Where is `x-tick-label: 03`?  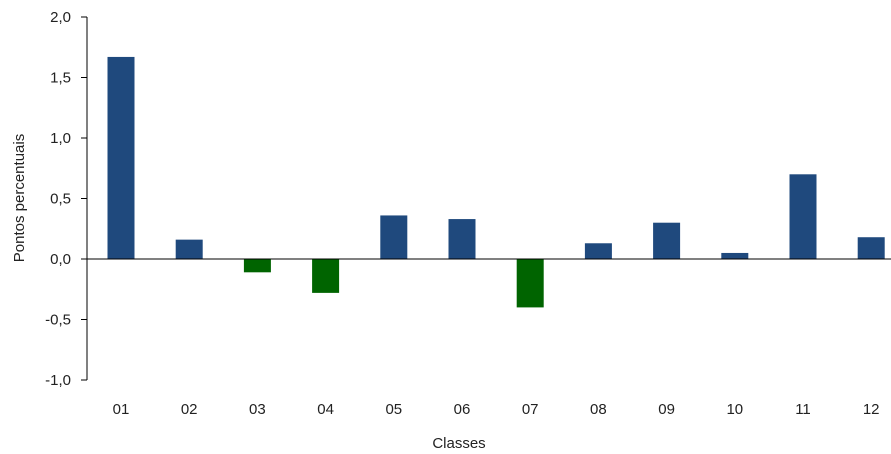
x-tick-label: 03 is located at coordinates (257, 409).